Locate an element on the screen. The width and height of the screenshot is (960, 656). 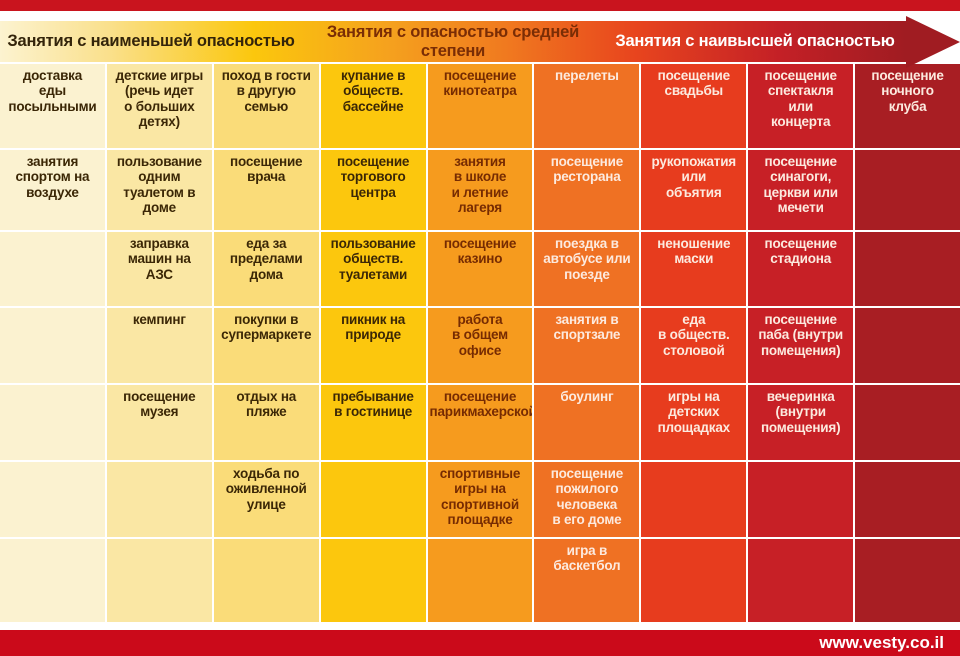
table-cell: работа в общем офисе is located at coordinates (480, 345).